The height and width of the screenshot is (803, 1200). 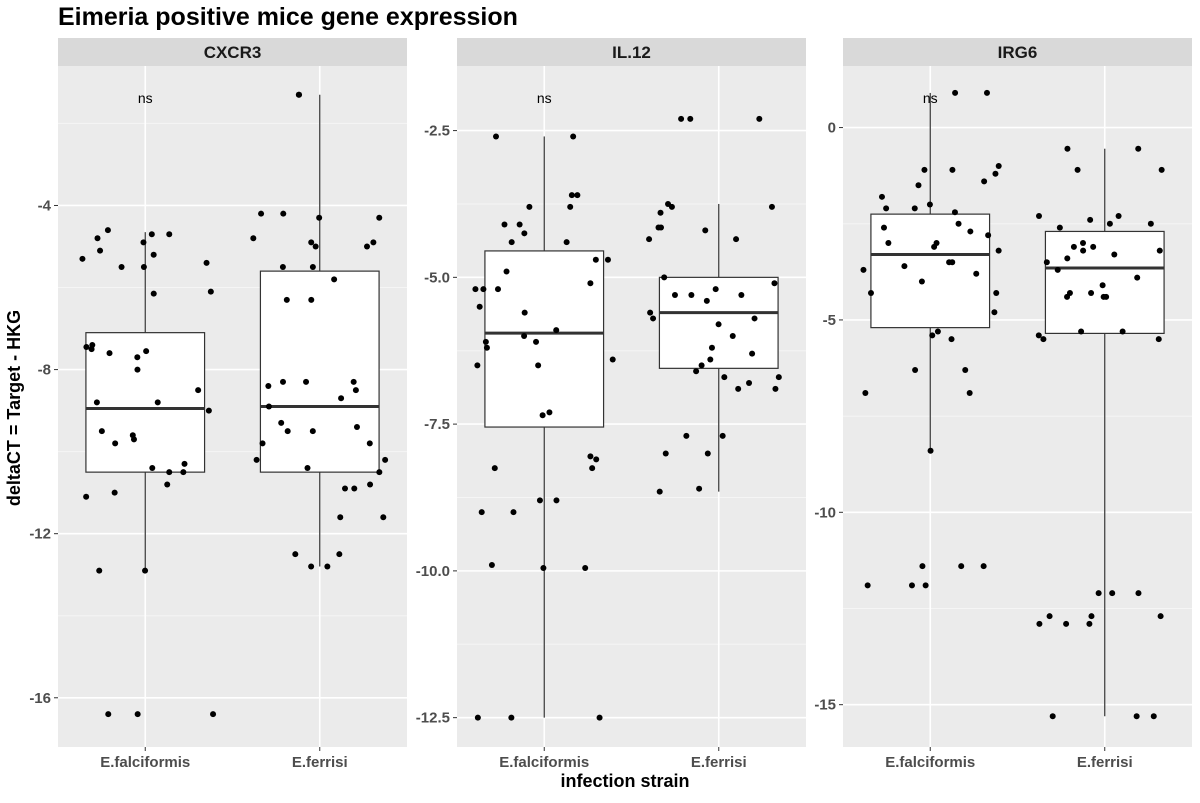 What do you see at coordinates (544, 762) in the screenshot?
I see `x-tick-label: E.falciformis` at bounding box center [544, 762].